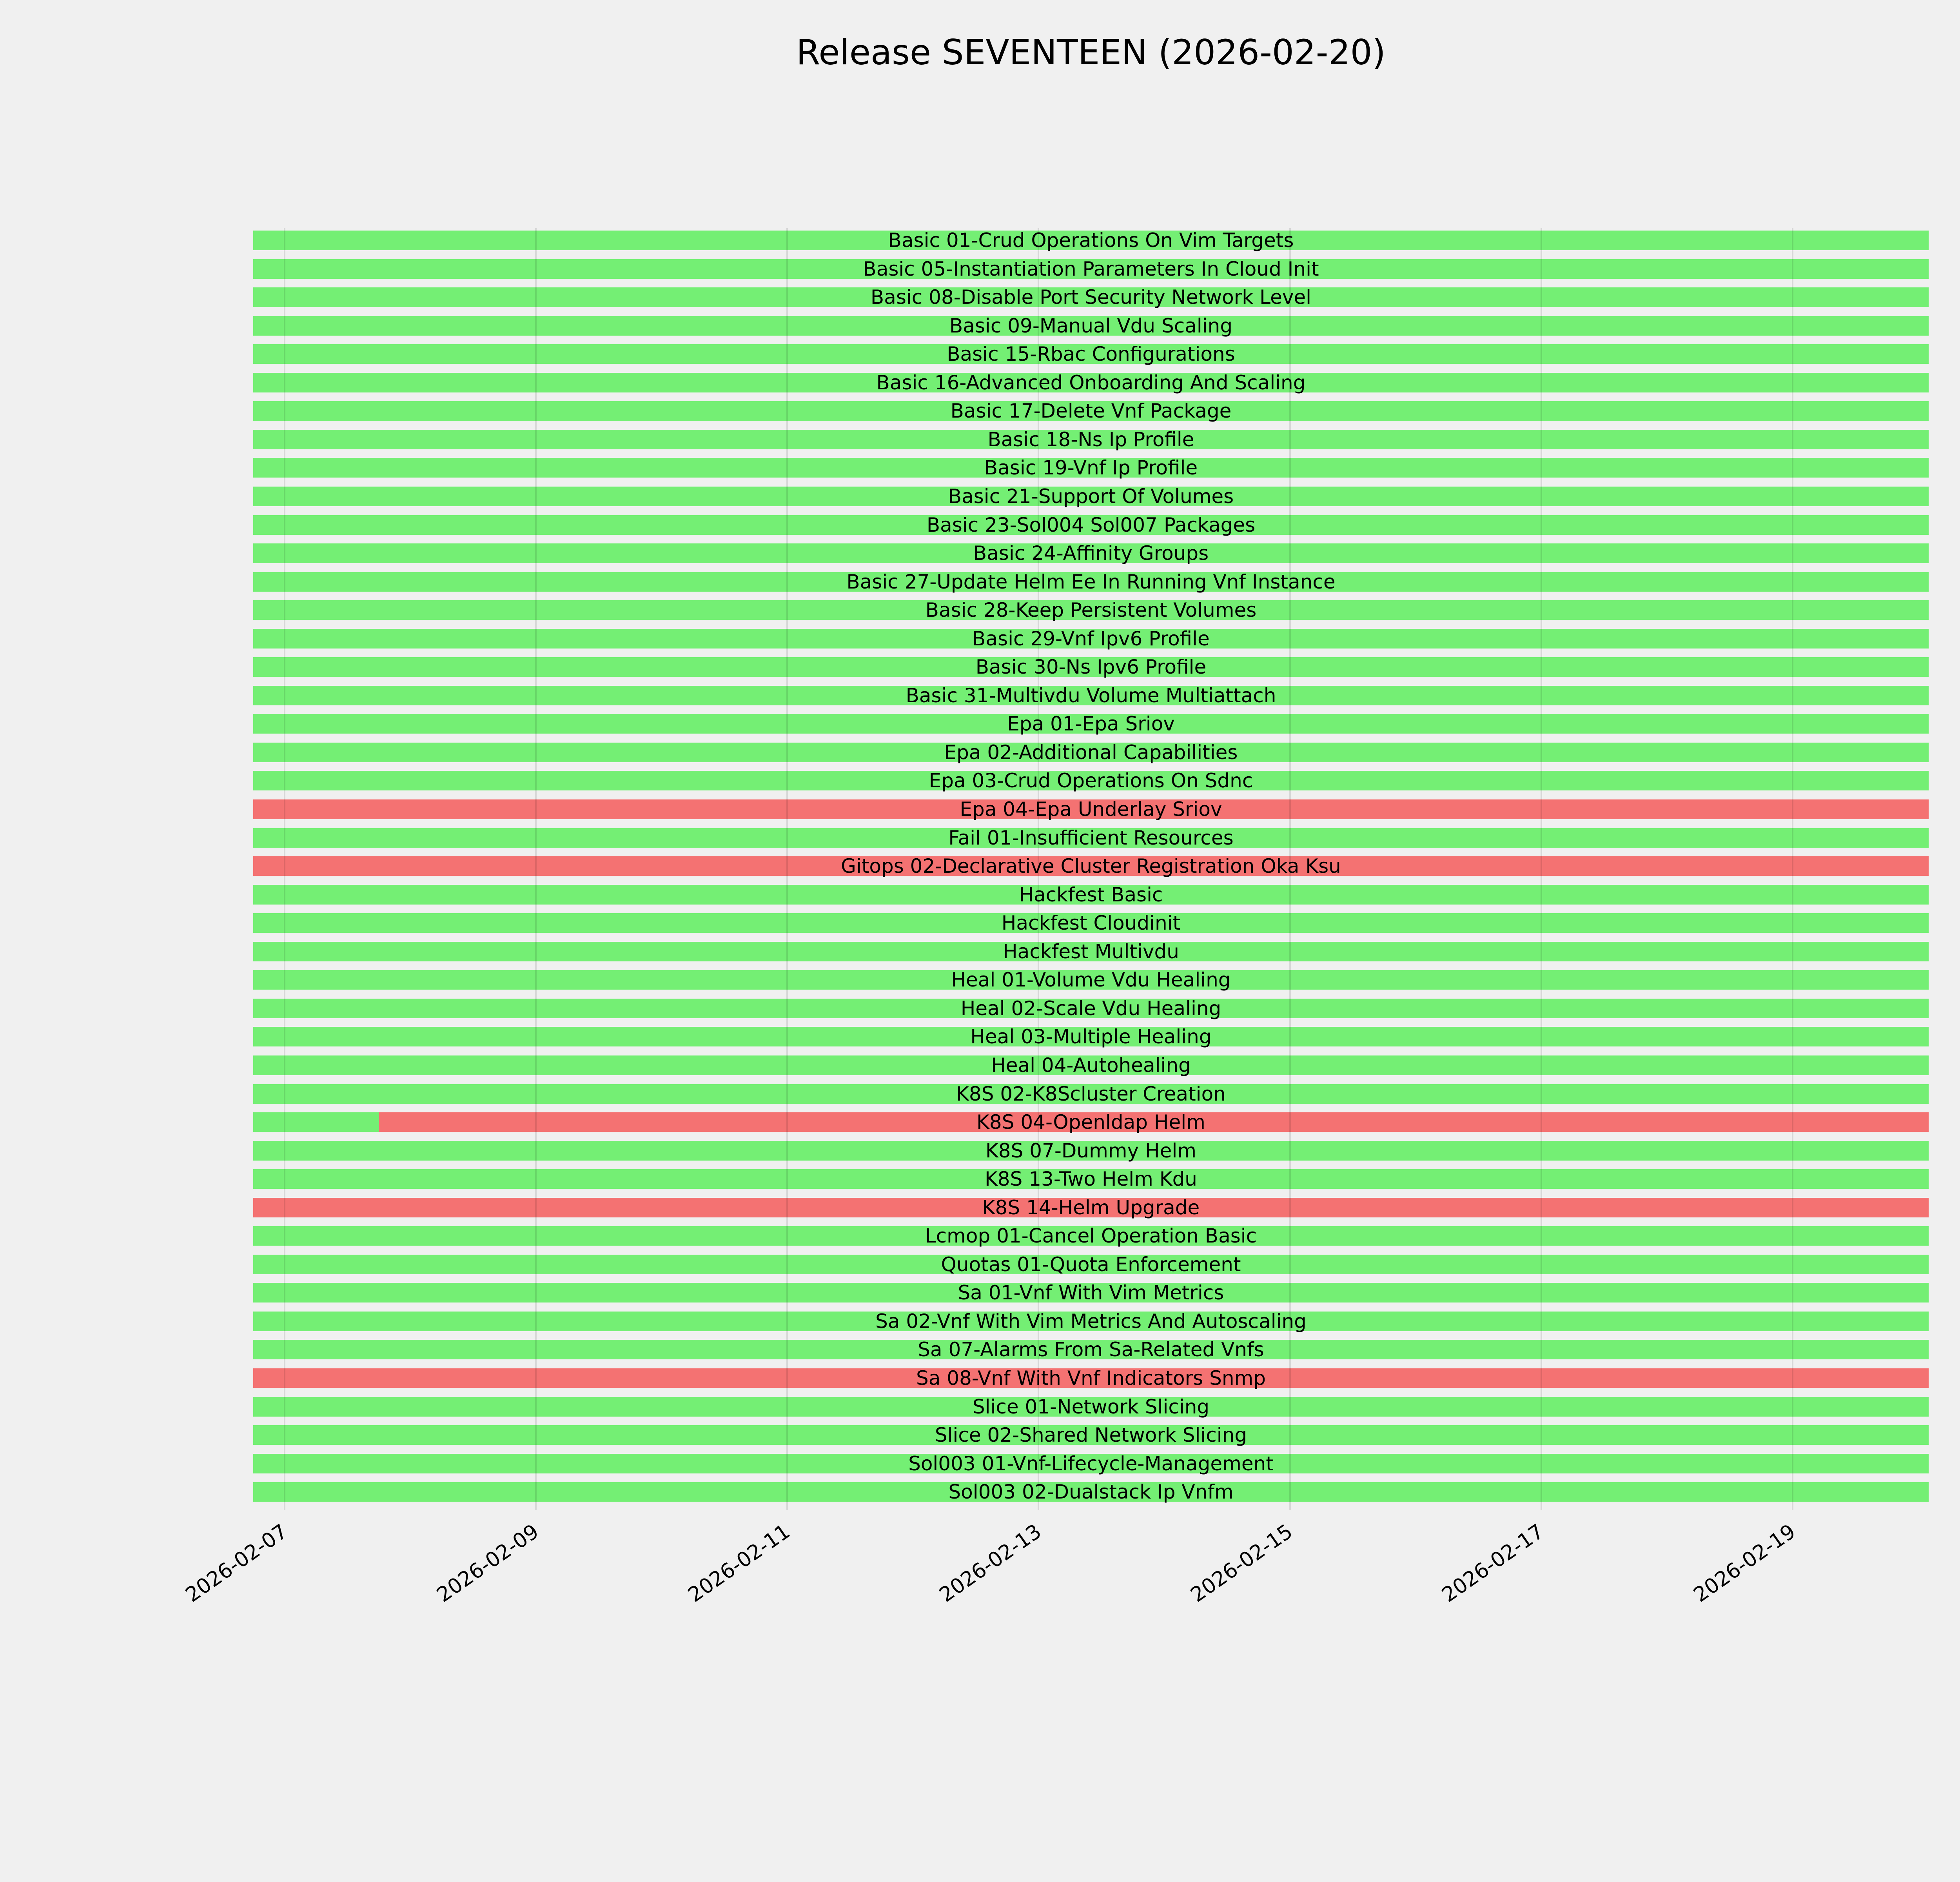 Image resolution: width=1960 pixels, height=1882 pixels. I want to click on task-label: Basic 17-Delete Vnf Package, so click(1091, 411).